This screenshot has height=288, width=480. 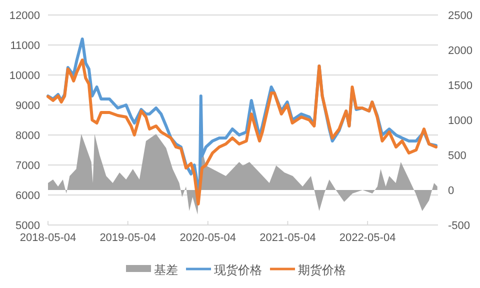 I want to click on y-tick-label: 10000, so click(x=24, y=76).